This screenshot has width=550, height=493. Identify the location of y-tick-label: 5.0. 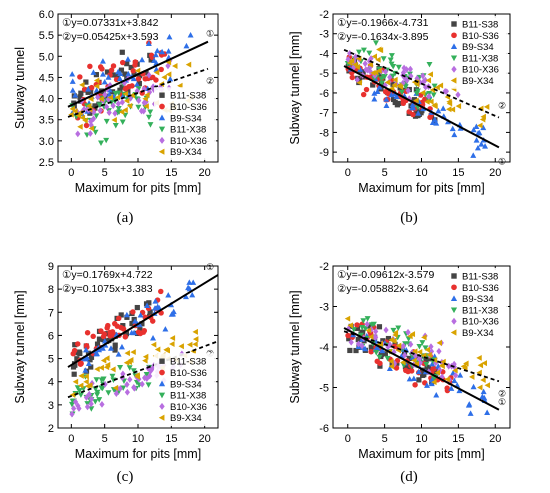
(46, 57).